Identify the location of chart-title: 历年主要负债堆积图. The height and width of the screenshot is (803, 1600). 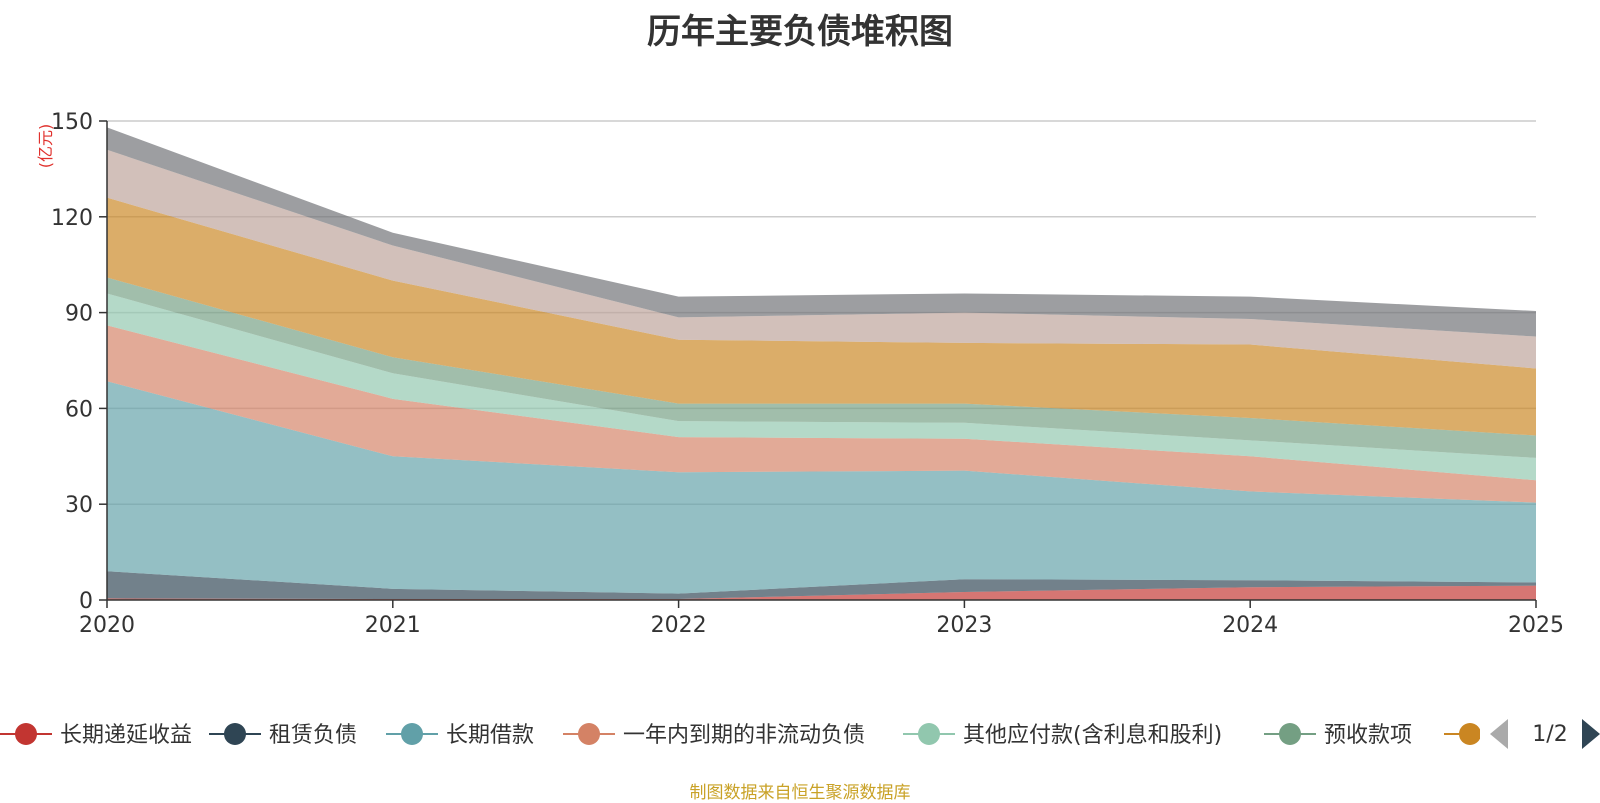
(800, 32).